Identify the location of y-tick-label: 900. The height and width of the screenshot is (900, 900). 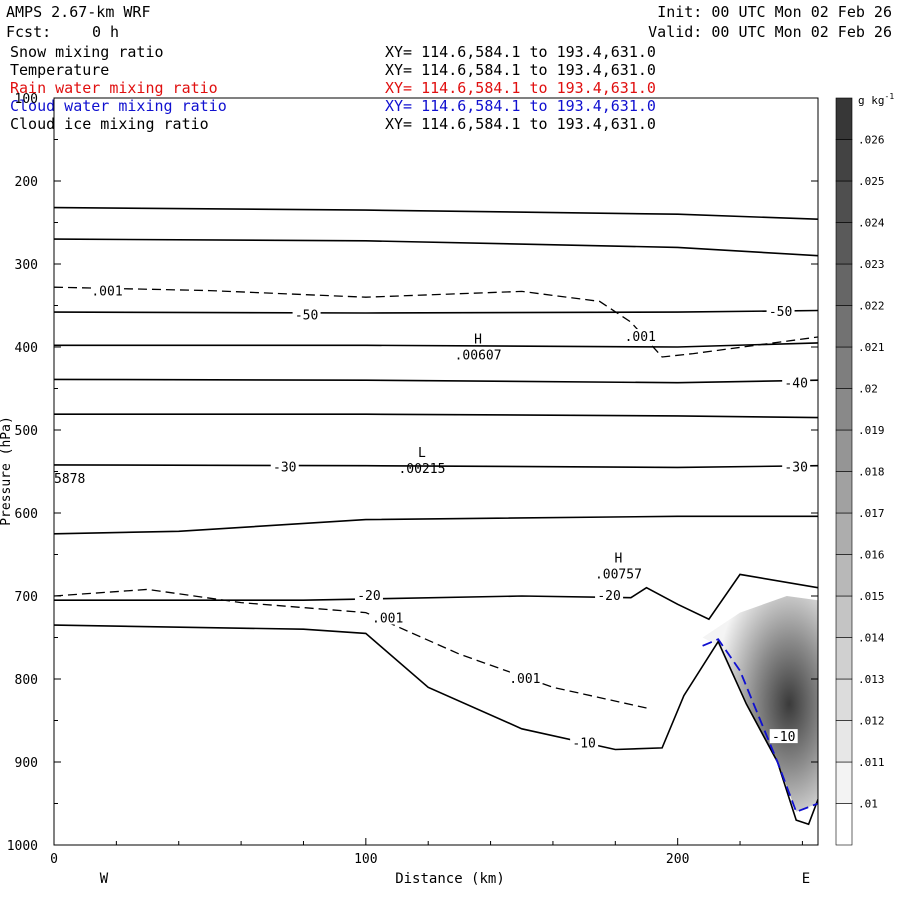
(26, 763).